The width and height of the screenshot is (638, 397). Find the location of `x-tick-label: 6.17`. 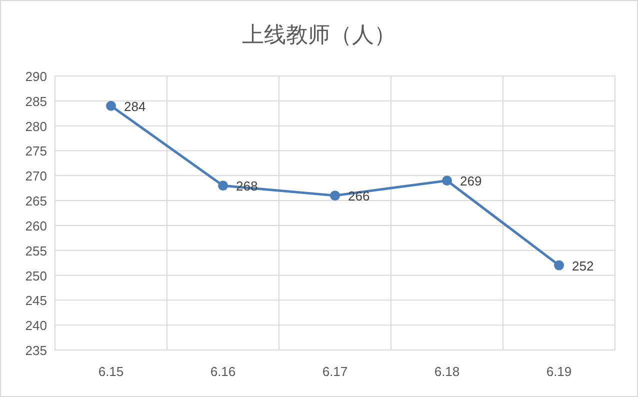

x-tick-label: 6.17 is located at coordinates (335, 371).